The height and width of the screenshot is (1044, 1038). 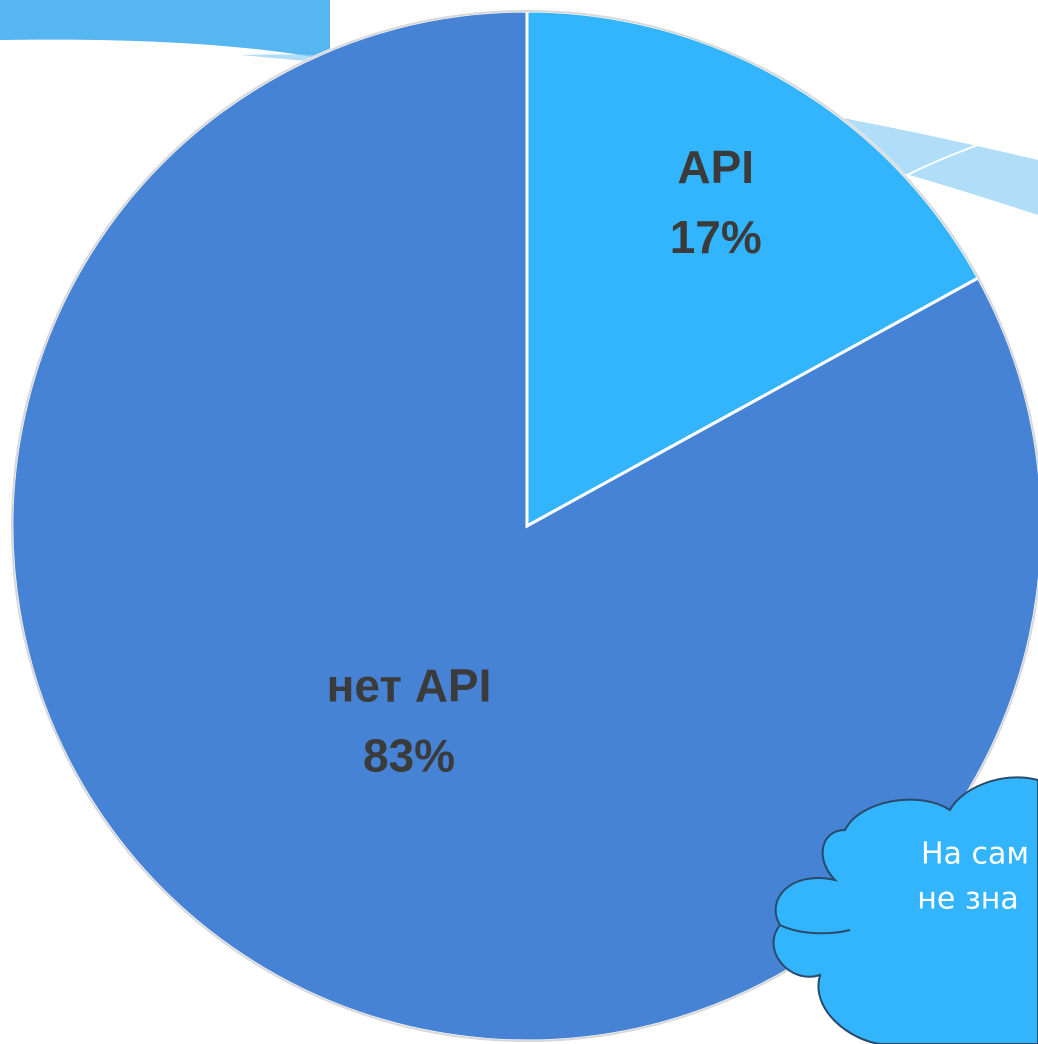 I want to click on slice-label: нет API, so click(x=409, y=686).